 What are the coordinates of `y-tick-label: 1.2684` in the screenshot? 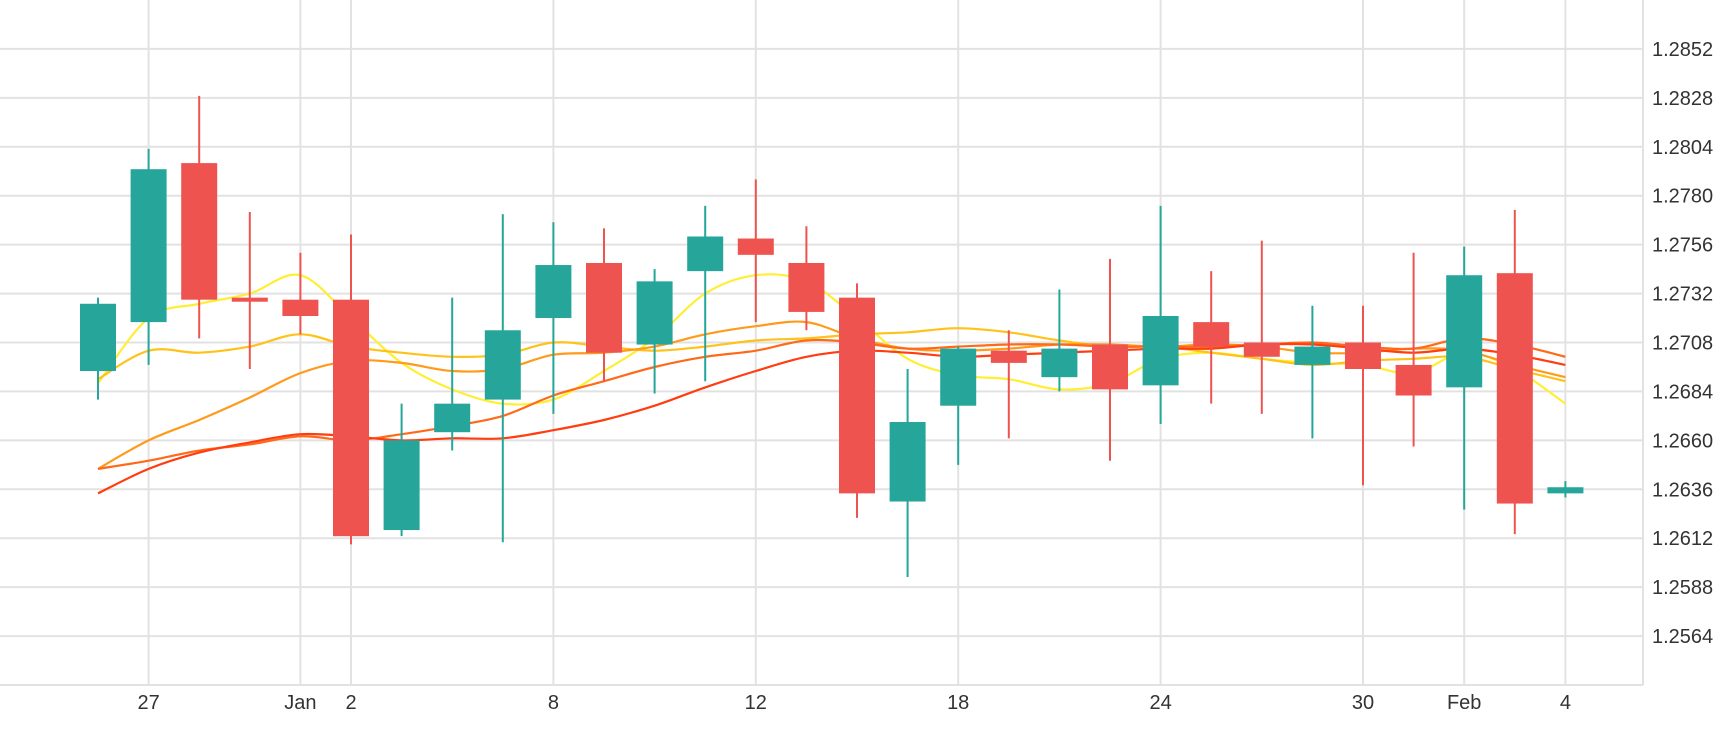 It's located at (1682, 392).